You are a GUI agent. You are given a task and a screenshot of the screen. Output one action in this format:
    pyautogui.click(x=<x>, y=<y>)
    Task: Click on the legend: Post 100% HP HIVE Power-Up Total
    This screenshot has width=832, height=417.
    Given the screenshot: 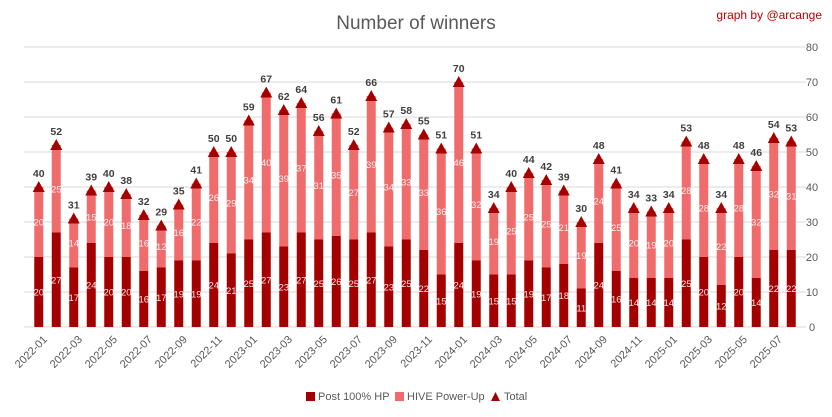 What is the action you would take?
    pyautogui.click(x=416, y=397)
    